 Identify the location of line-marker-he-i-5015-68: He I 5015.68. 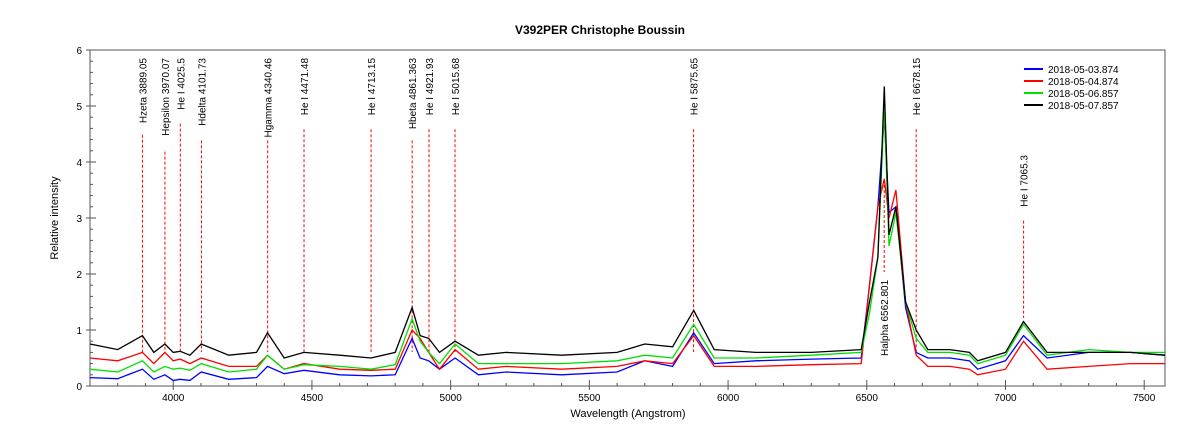
(456, 205).